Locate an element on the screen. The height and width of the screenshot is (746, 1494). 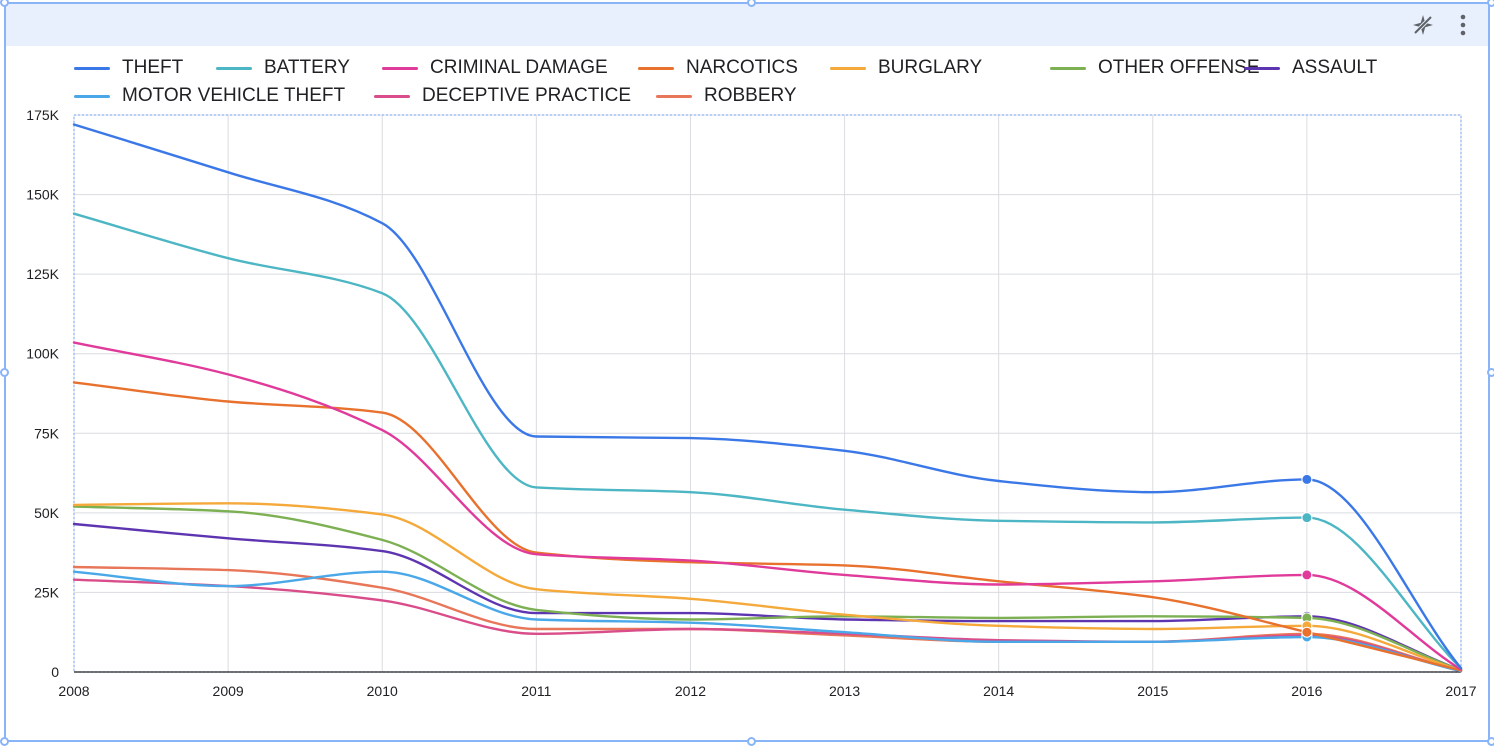
legend-item-deceptive-practice: DECEPTIVE PRACTICE is located at coordinates (502, 96).